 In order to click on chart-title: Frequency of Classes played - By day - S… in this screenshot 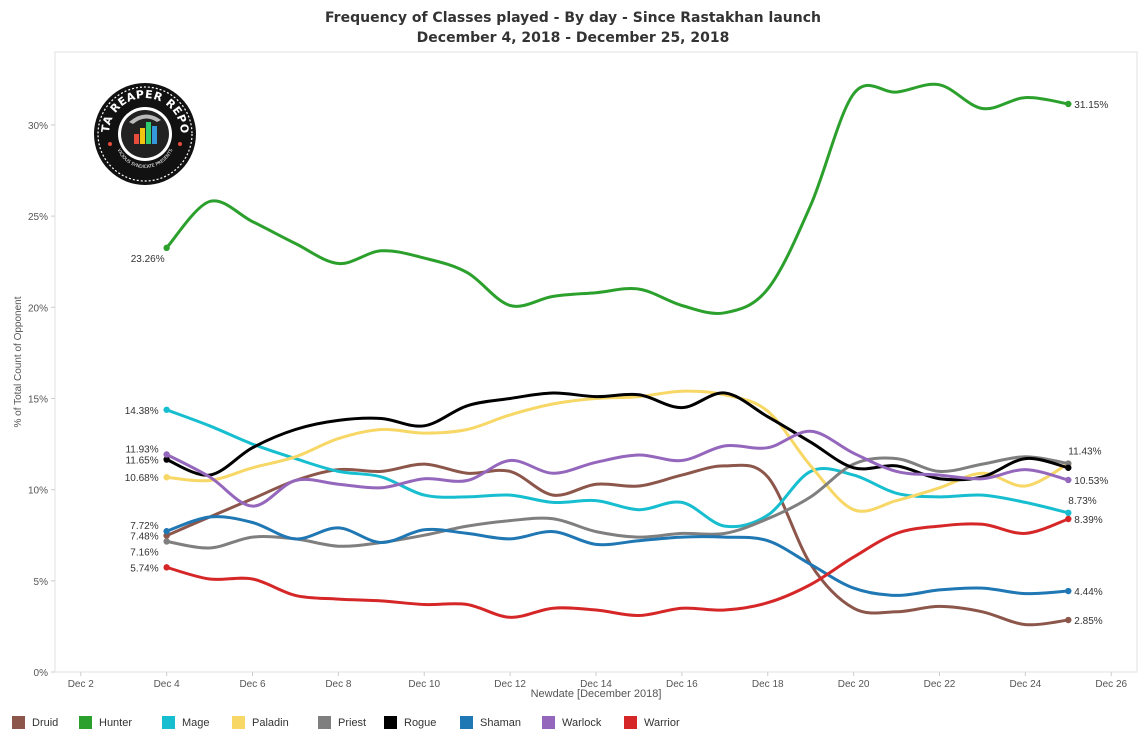, I will do `click(573, 18)`.